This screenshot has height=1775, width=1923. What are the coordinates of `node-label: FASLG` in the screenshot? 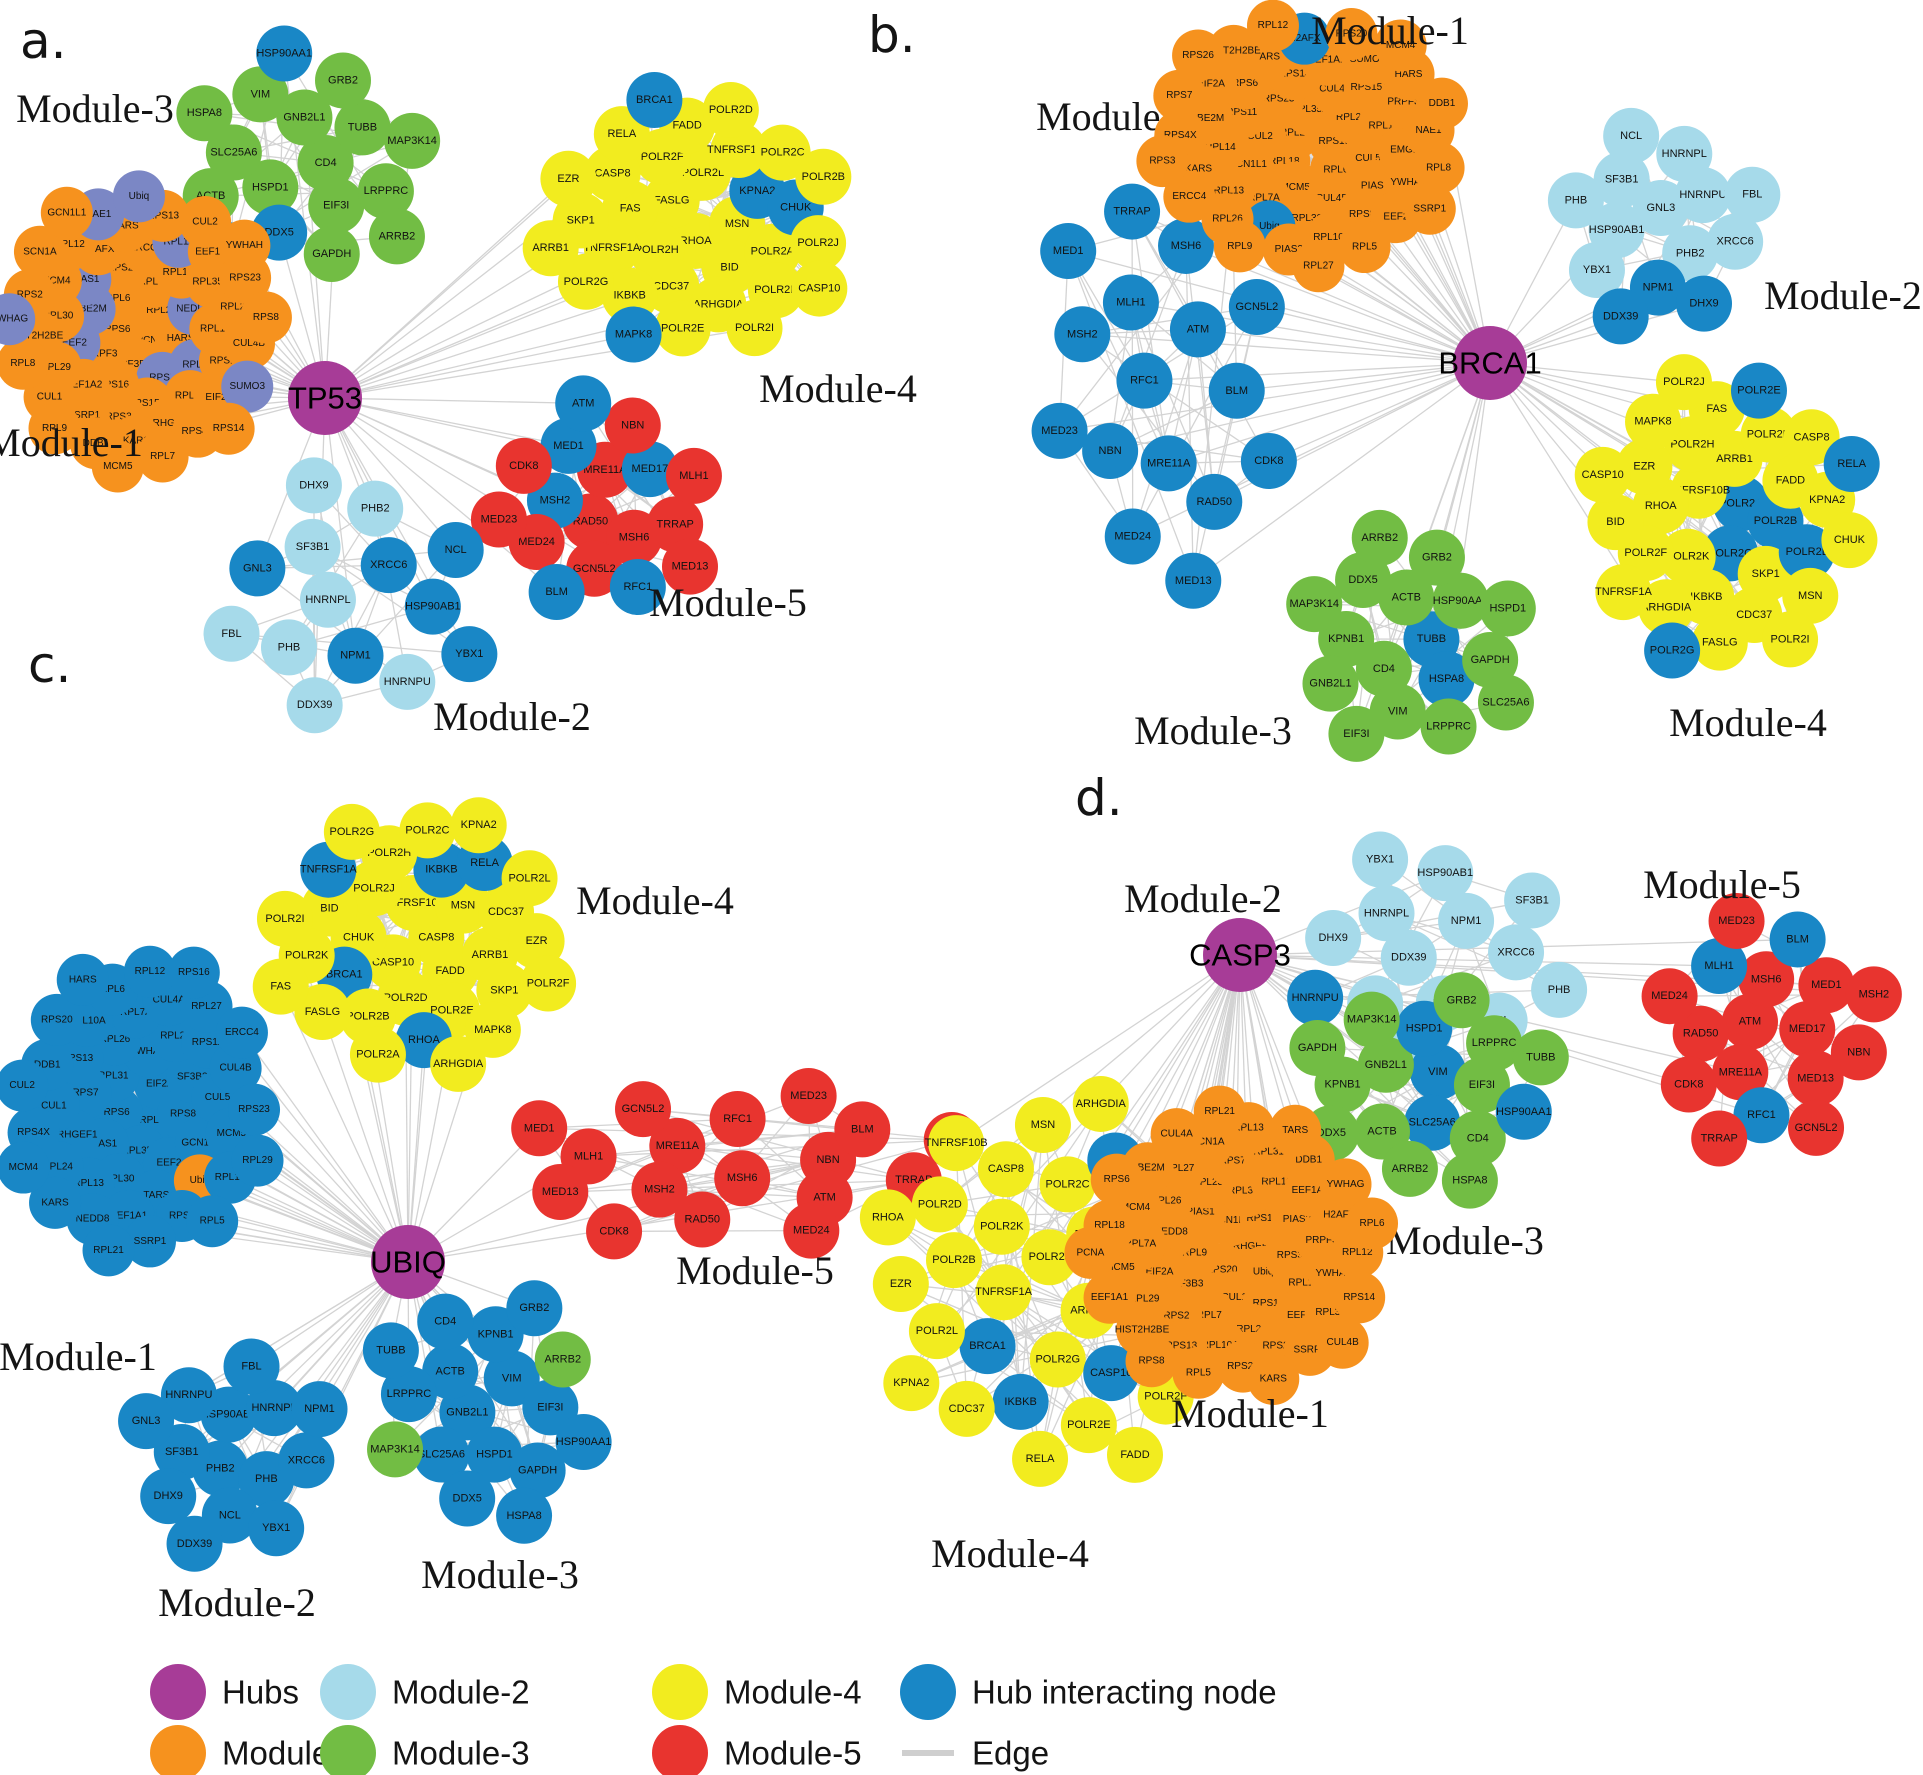 It's located at (1719, 643).